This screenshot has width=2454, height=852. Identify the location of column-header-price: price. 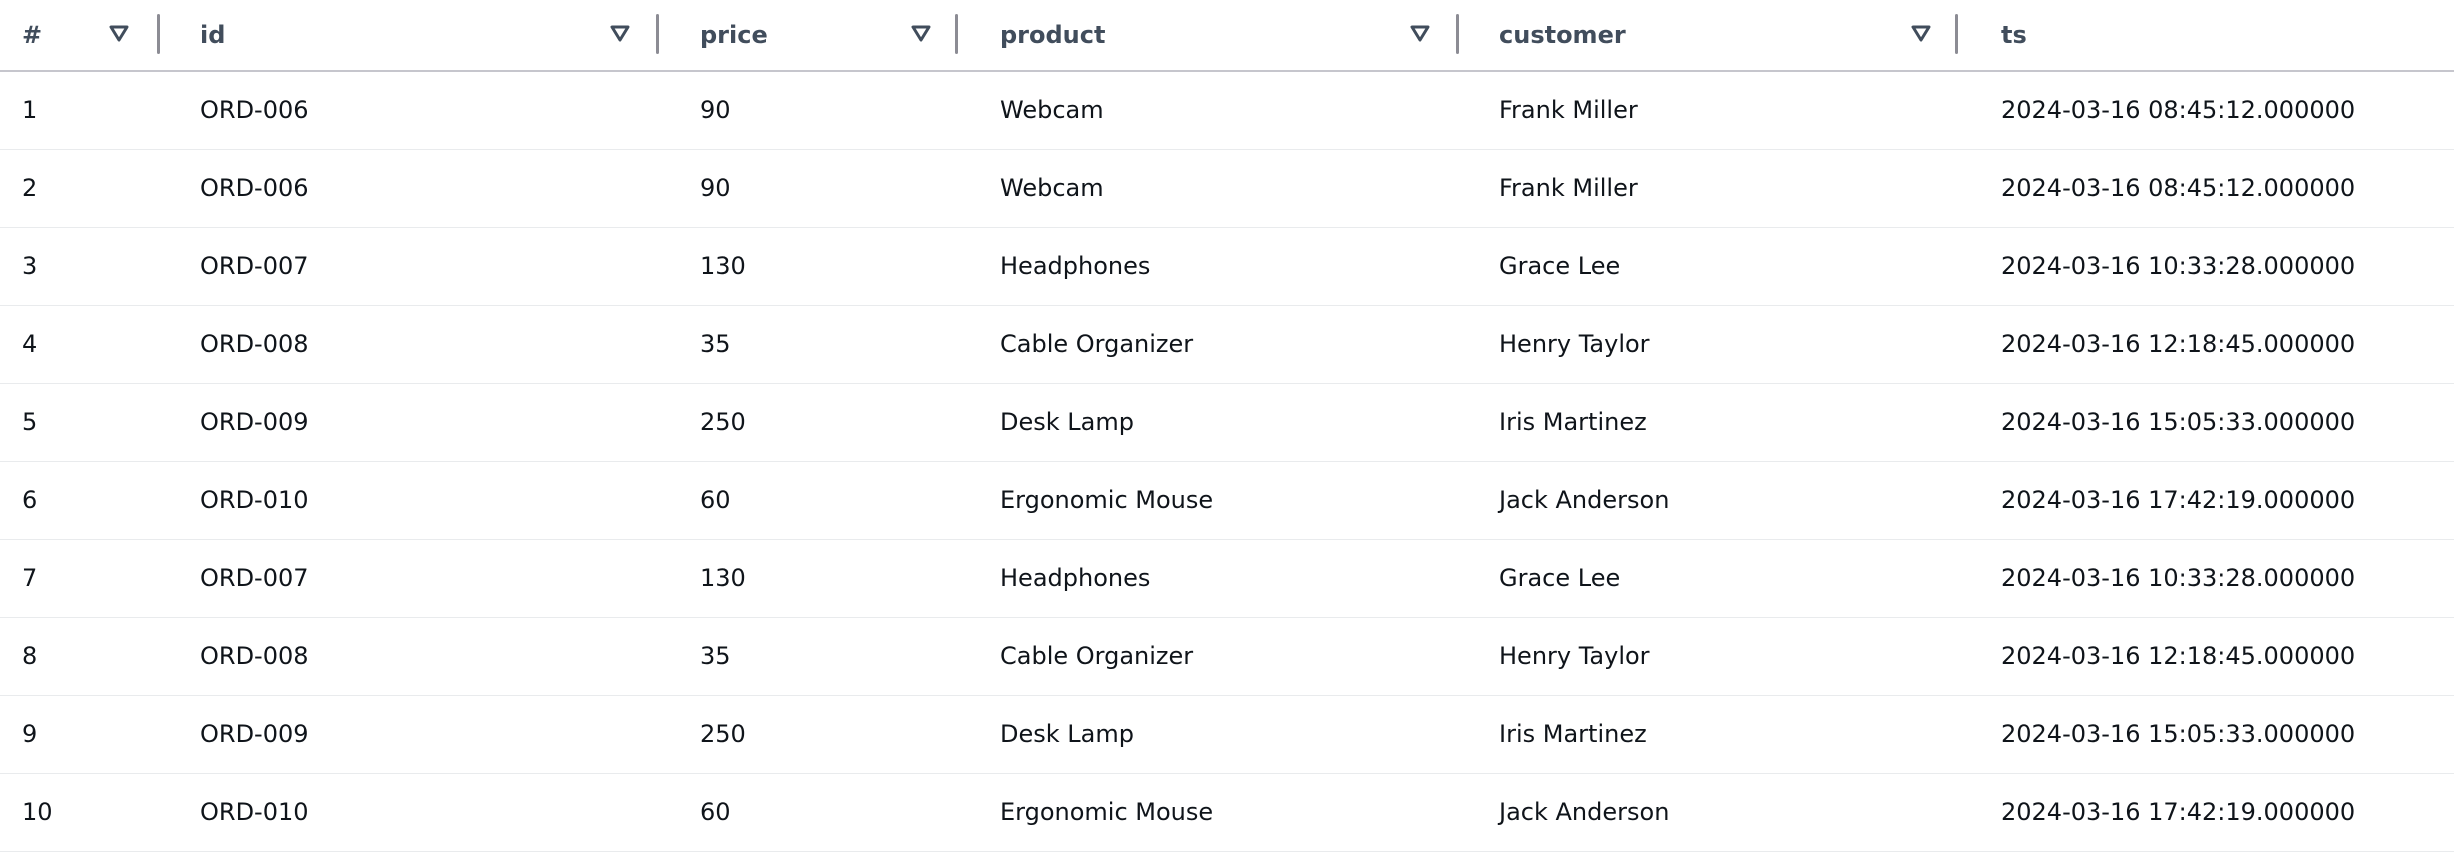
(734, 35).